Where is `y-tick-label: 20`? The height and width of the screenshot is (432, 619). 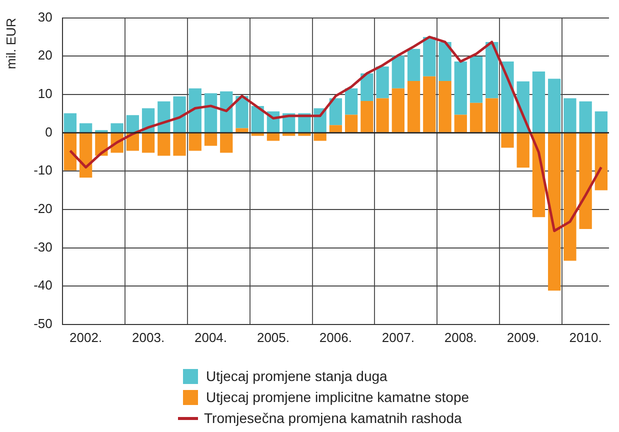 y-tick-label: 20 is located at coordinates (45, 55).